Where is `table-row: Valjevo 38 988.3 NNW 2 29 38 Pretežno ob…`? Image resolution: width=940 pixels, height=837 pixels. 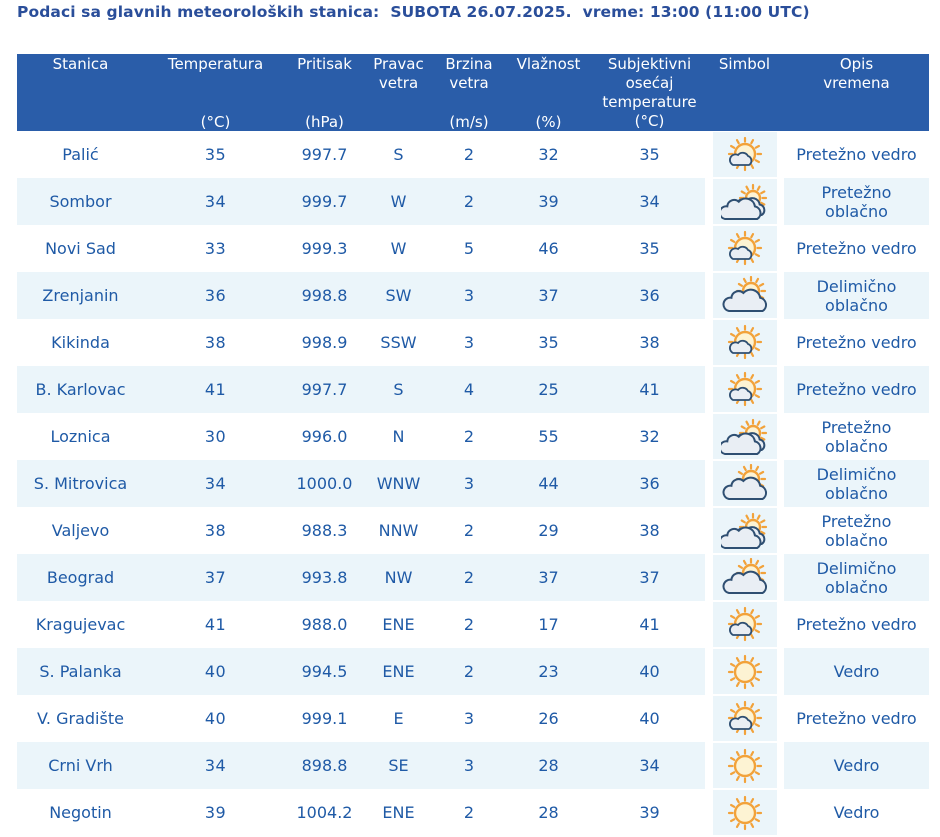
table-row: Valjevo 38 988.3 NNW 2 29 38 Pretežno ob… is located at coordinates (473, 530).